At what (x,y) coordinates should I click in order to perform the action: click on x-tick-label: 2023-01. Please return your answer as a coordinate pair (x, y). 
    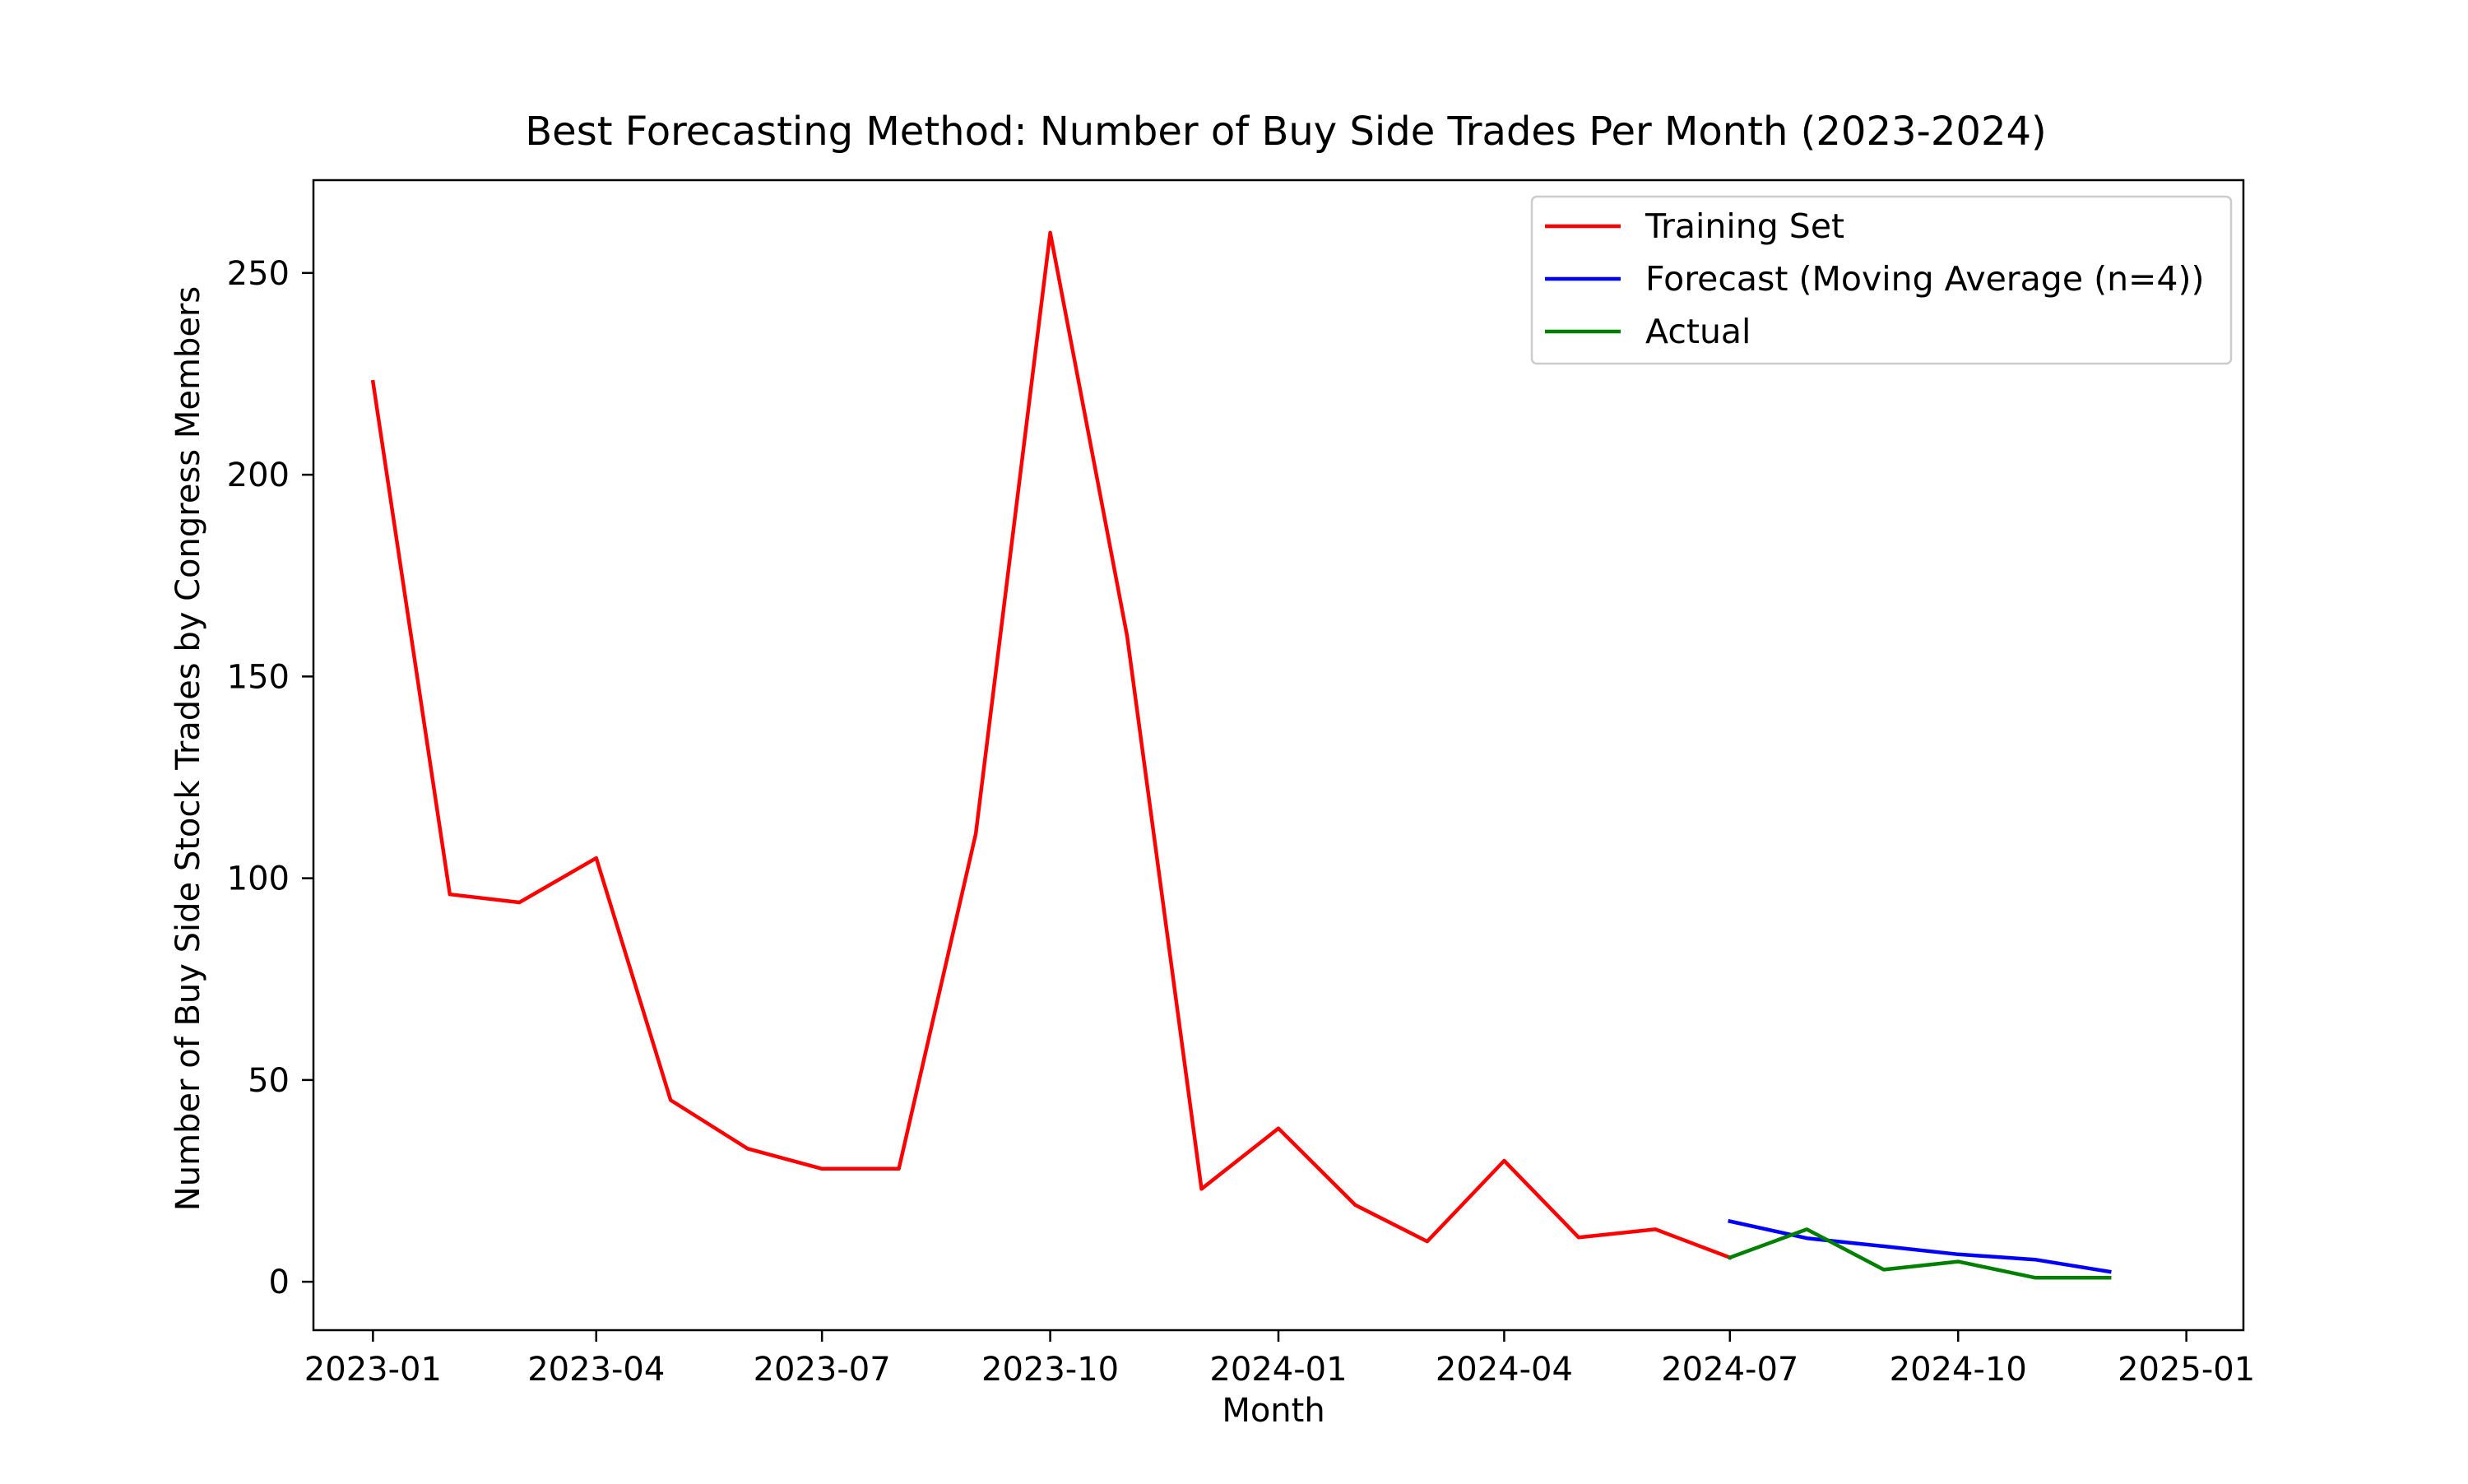
    Looking at the image, I should click on (373, 1370).